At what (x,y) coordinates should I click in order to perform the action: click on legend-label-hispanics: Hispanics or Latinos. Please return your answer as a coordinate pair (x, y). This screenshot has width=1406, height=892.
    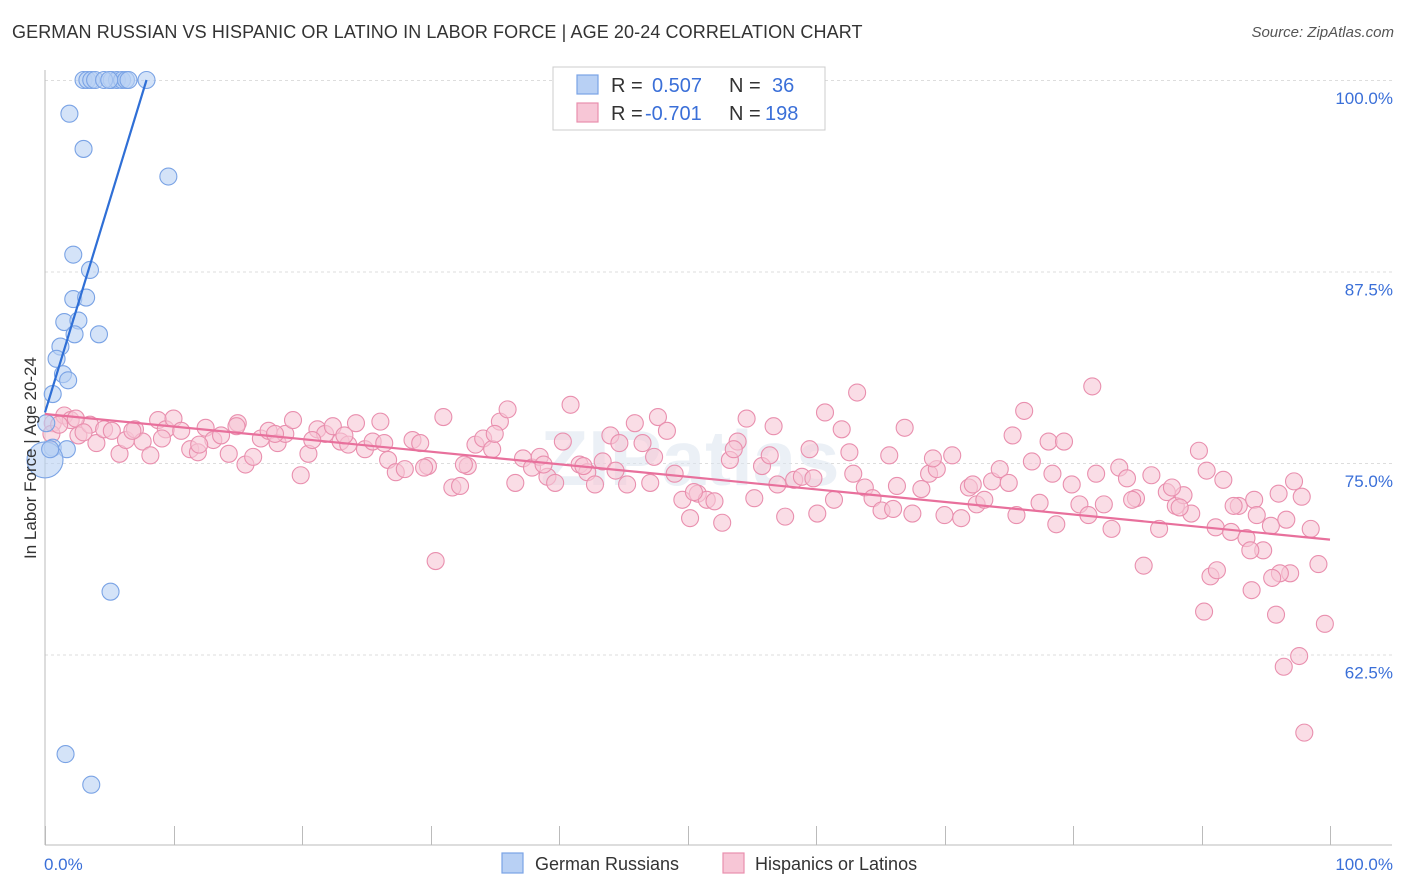
    Looking at the image, I should click on (836, 864).